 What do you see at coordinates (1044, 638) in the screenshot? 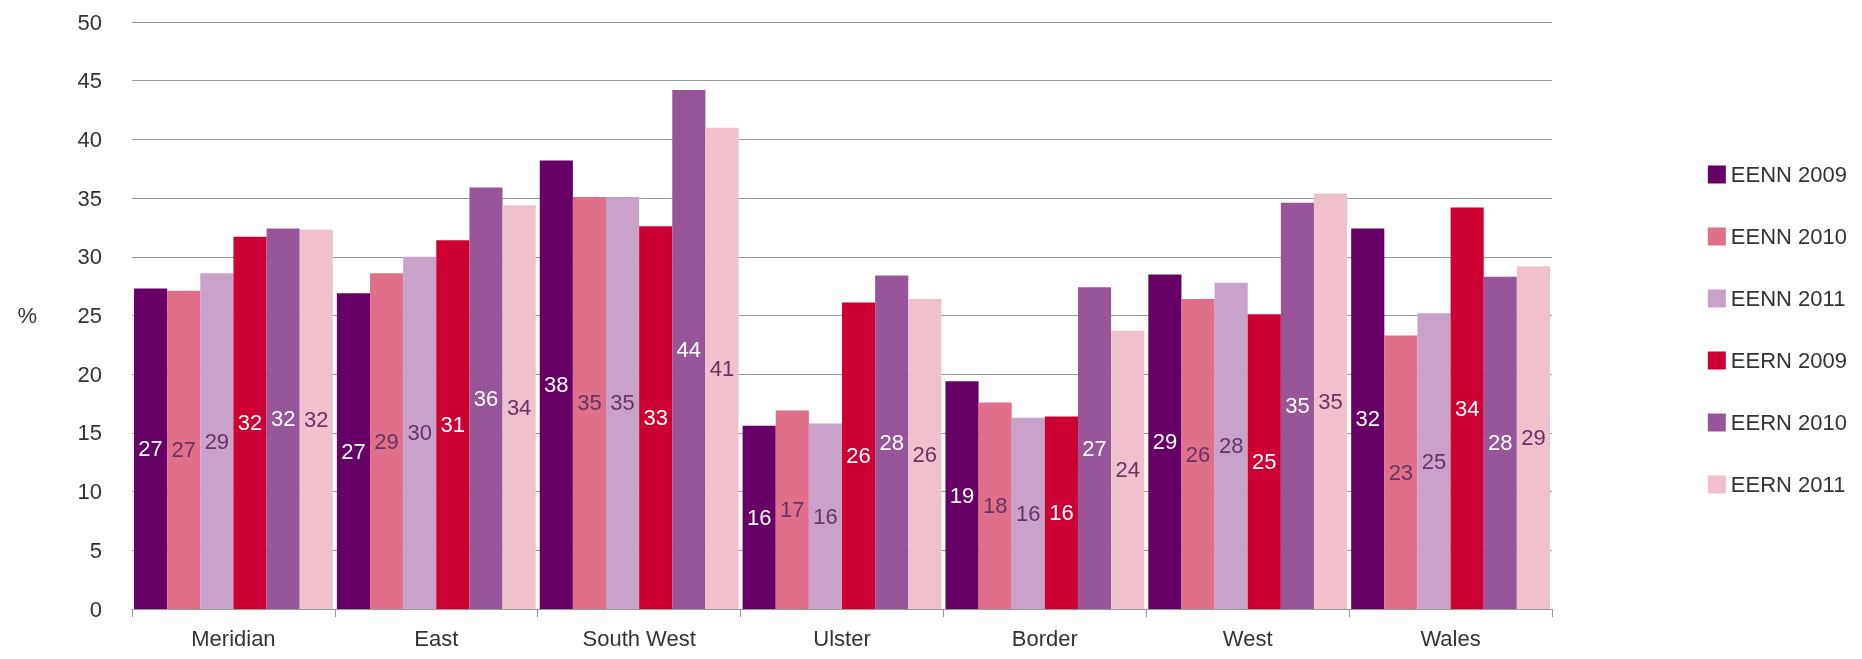
I see `x-tick-label: Border` at bounding box center [1044, 638].